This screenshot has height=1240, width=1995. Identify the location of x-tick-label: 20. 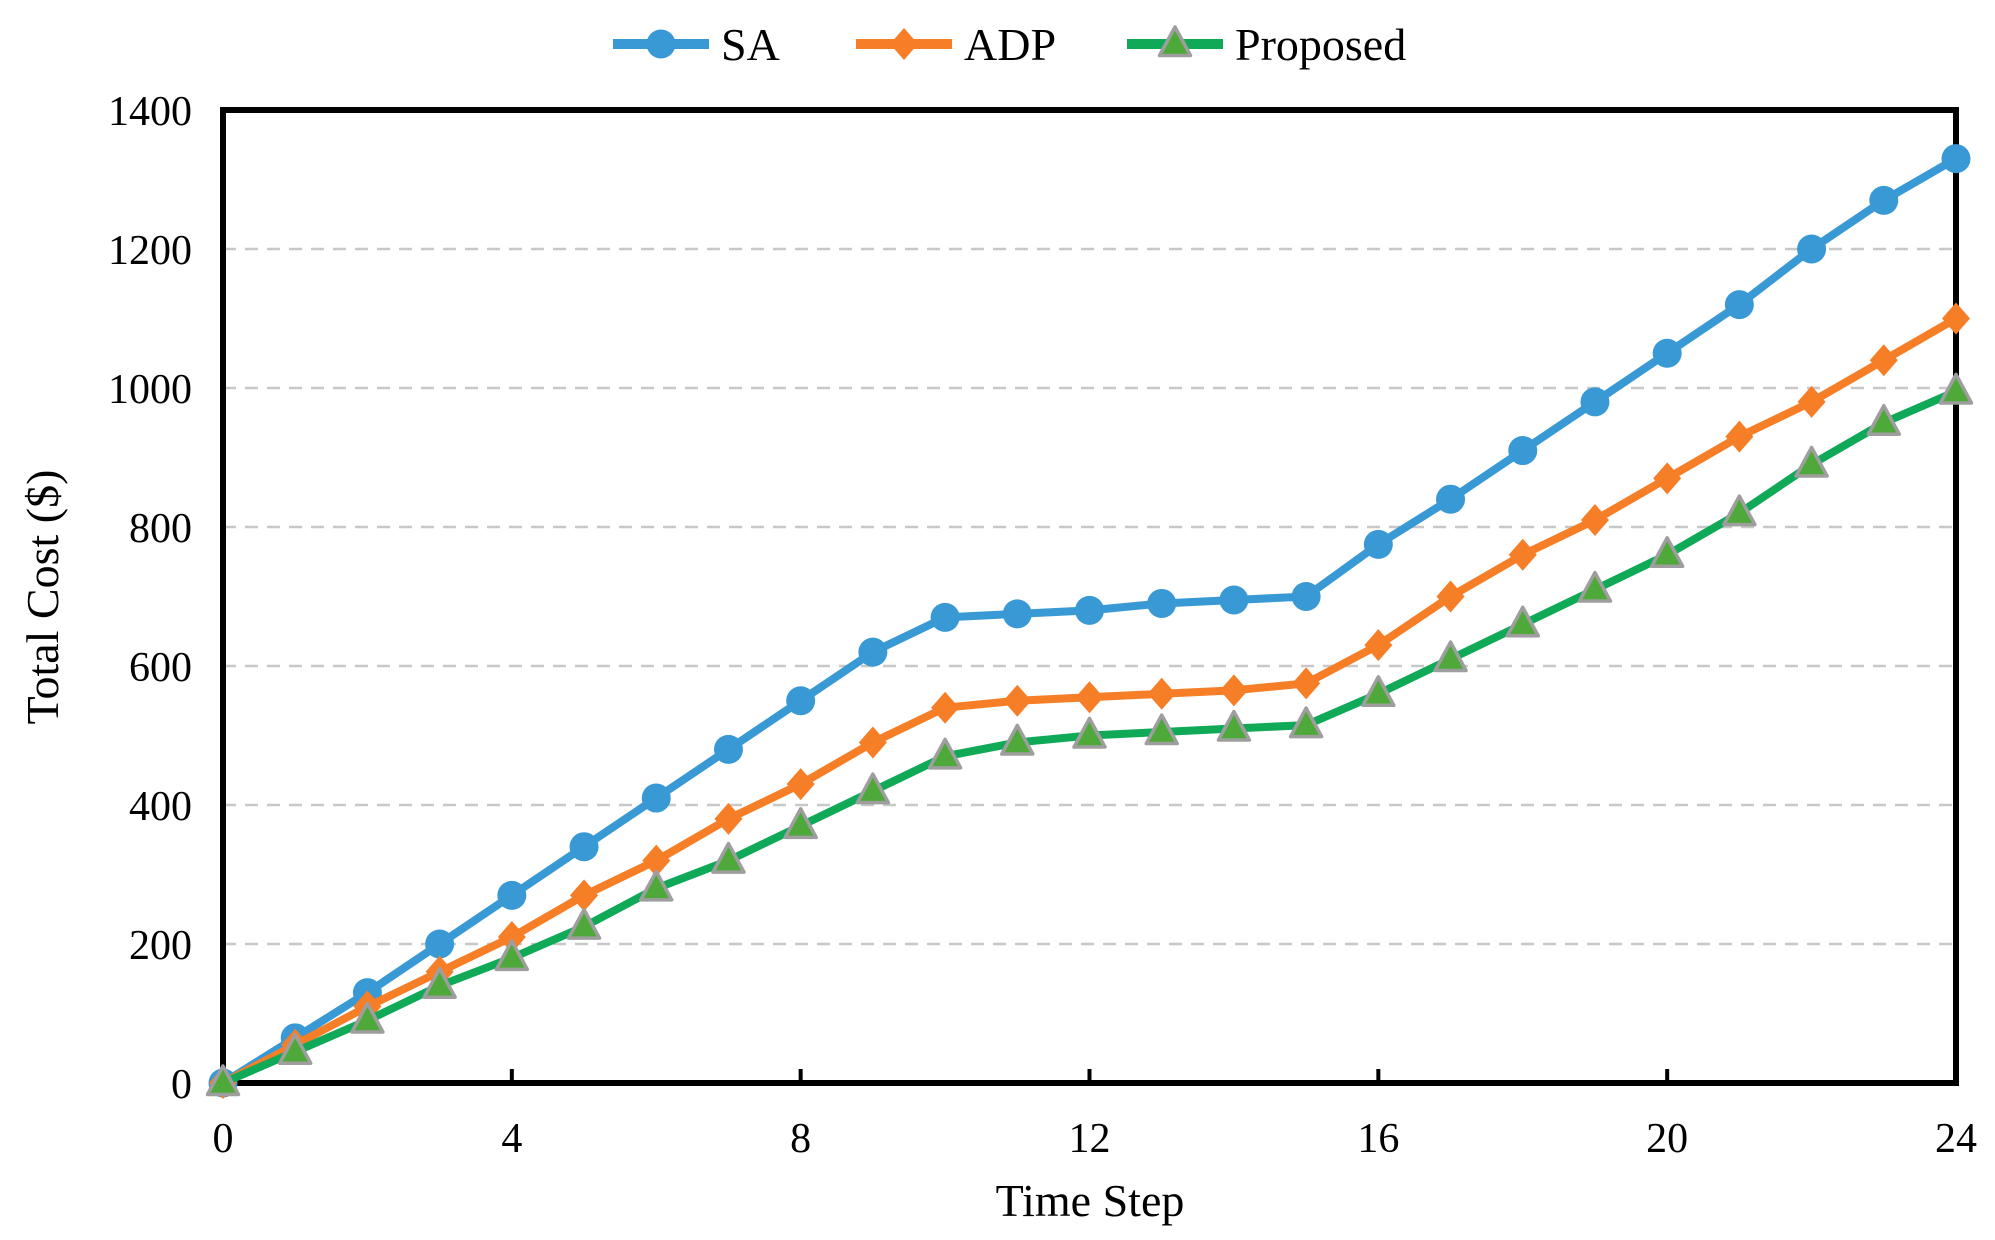
(1667, 1139).